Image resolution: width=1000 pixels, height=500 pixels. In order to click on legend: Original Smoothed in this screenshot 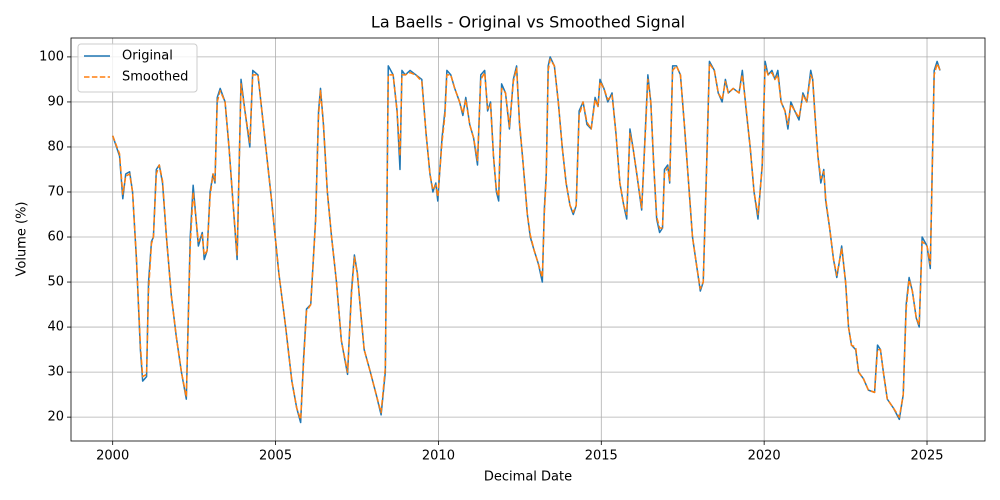, I will do `click(137, 68)`.